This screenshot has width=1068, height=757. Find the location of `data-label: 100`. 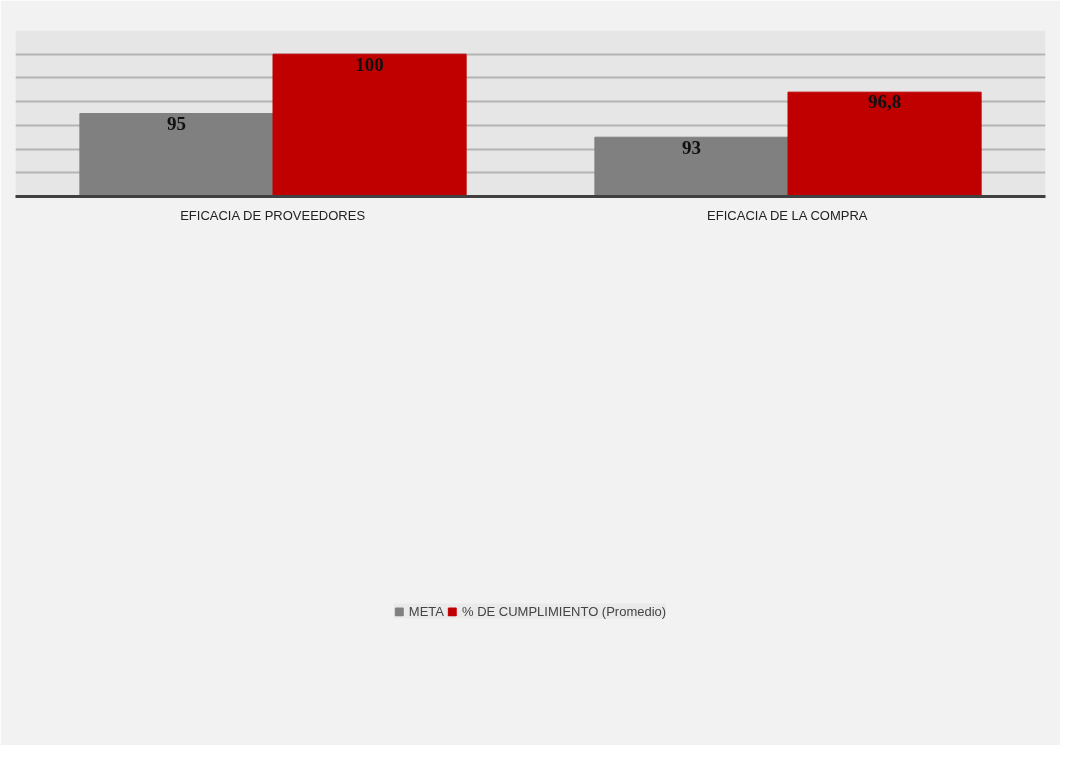

data-label: 100 is located at coordinates (369, 64).